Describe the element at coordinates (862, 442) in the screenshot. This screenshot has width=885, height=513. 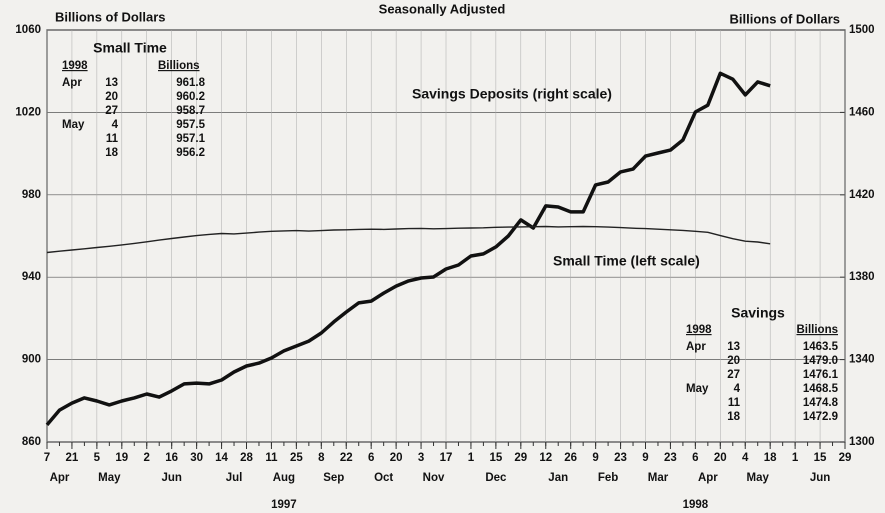
I see `y2-tick-label: 1300` at that location.